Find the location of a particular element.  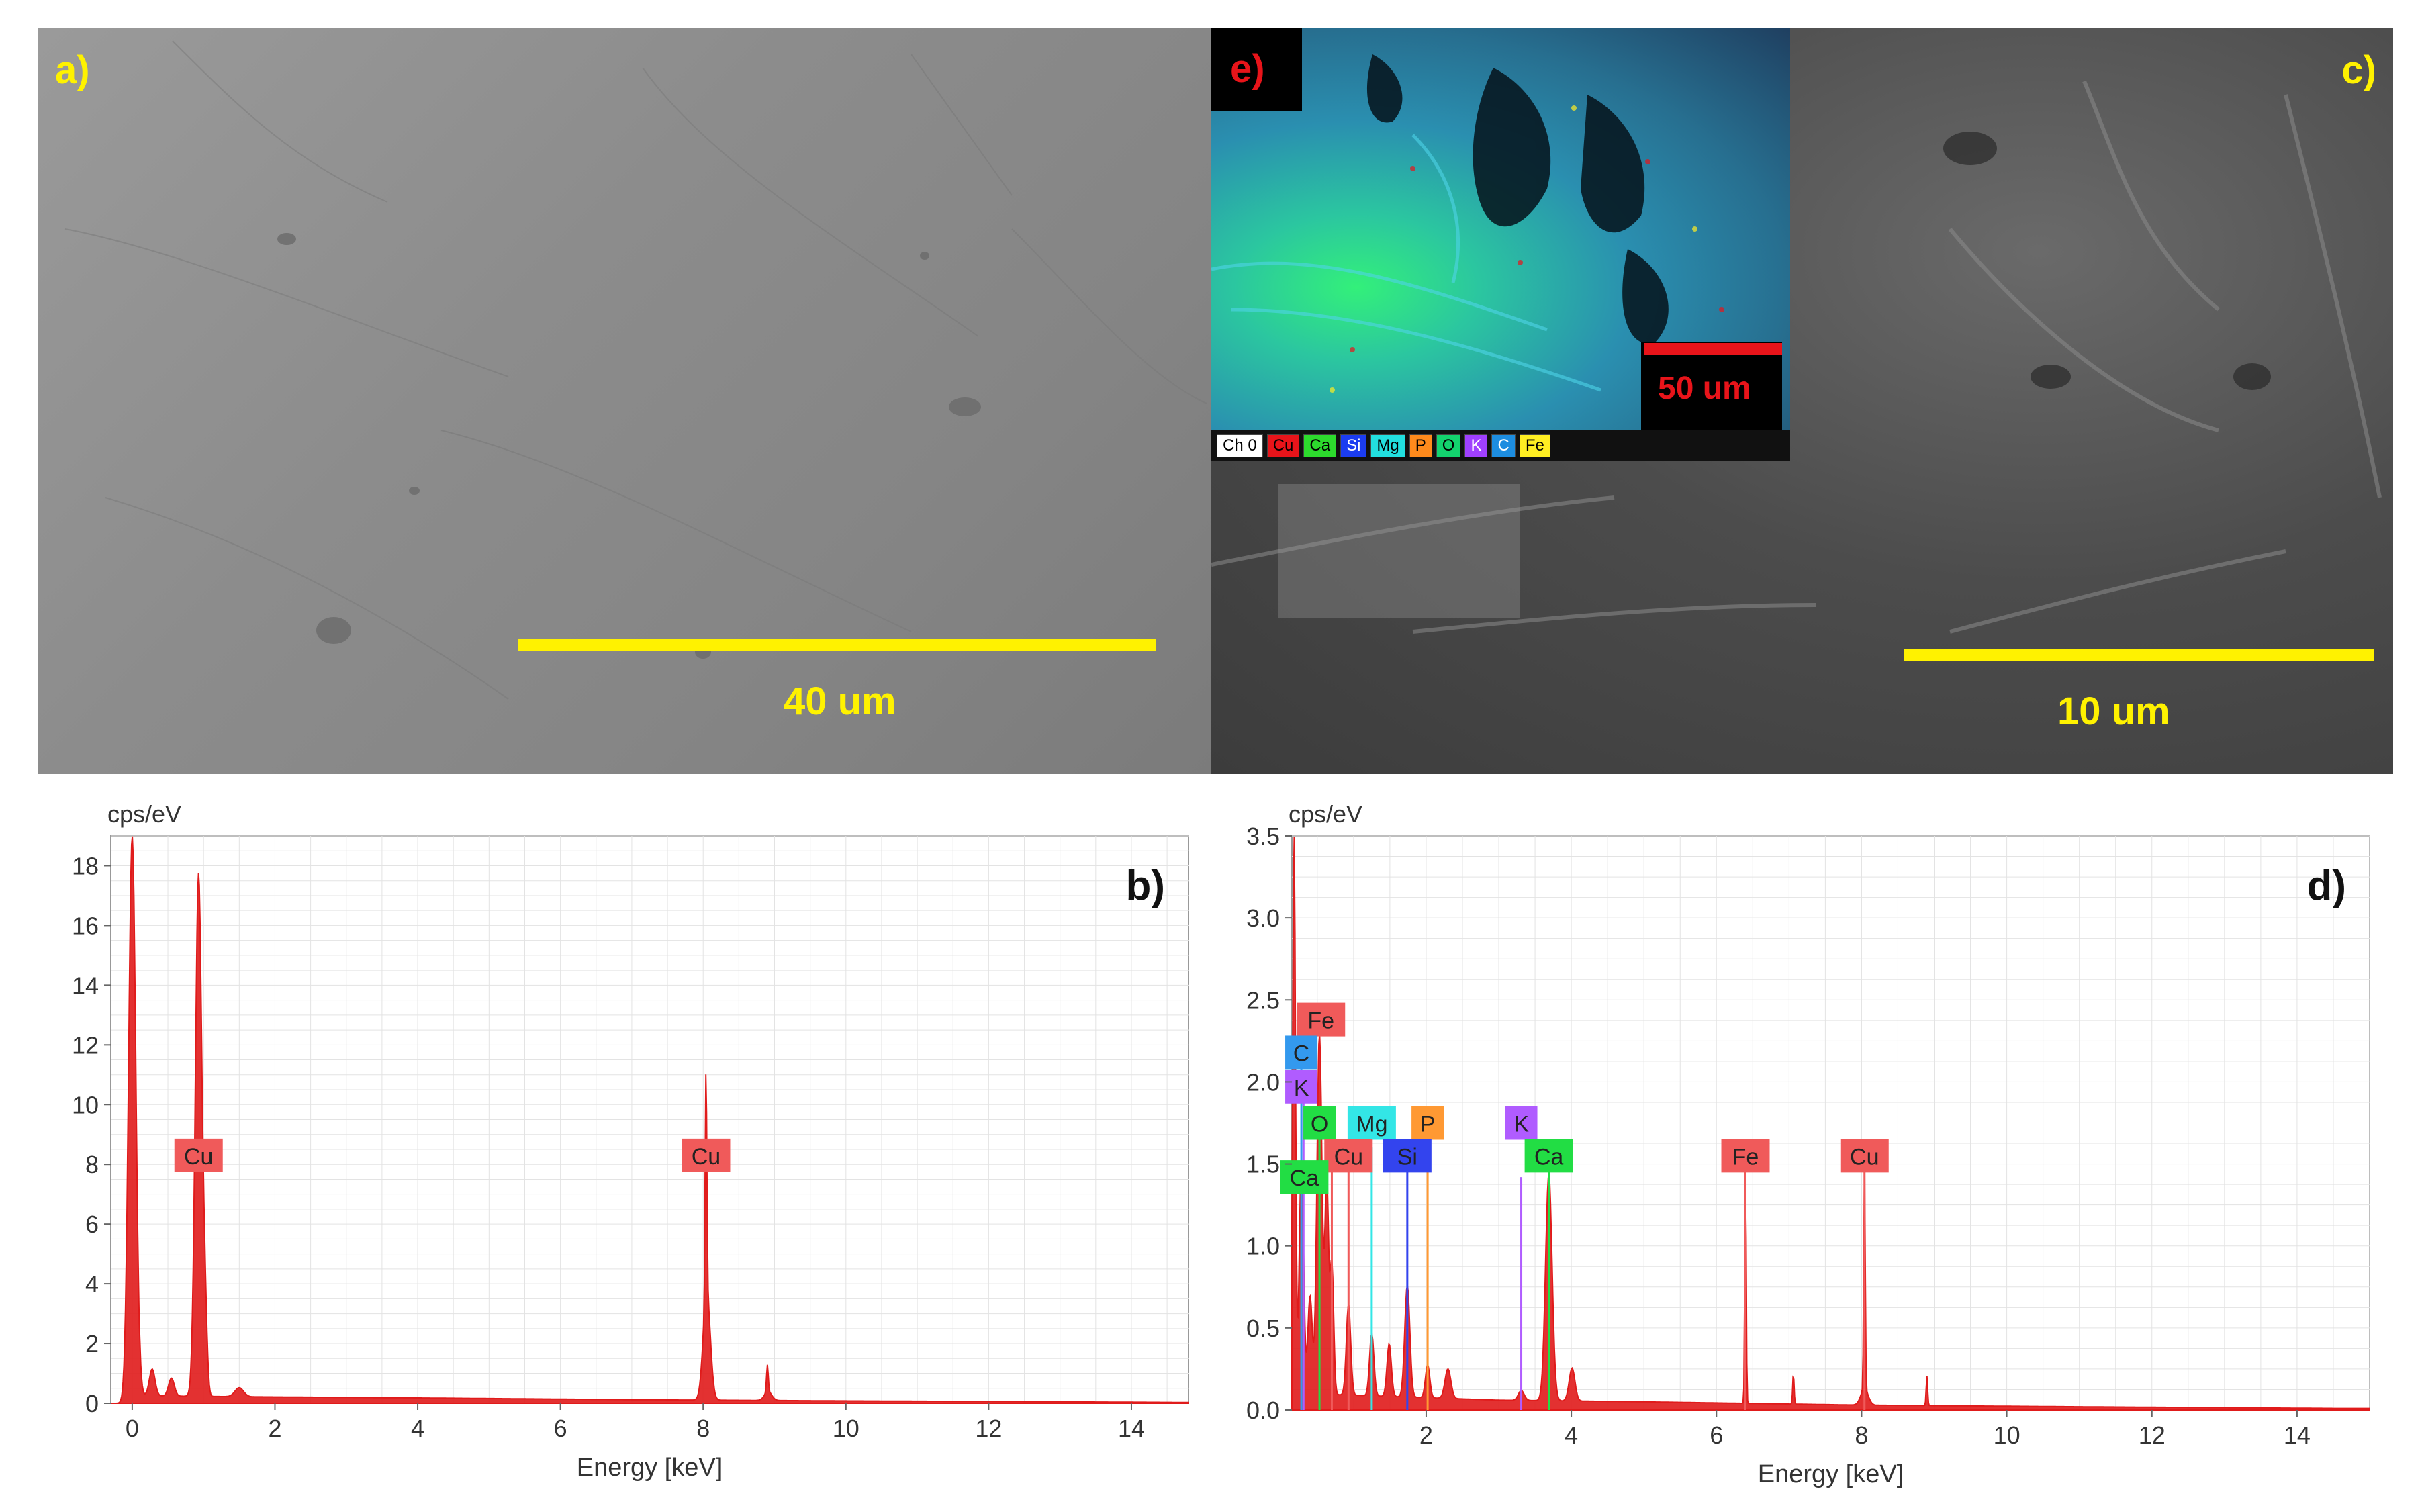

y-tick-label: 2.5 is located at coordinates (1263, 1000).